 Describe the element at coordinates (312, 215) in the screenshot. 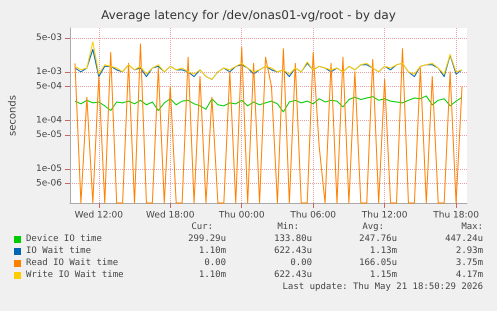

I see `x-tick-label: Thu 06:00` at that location.